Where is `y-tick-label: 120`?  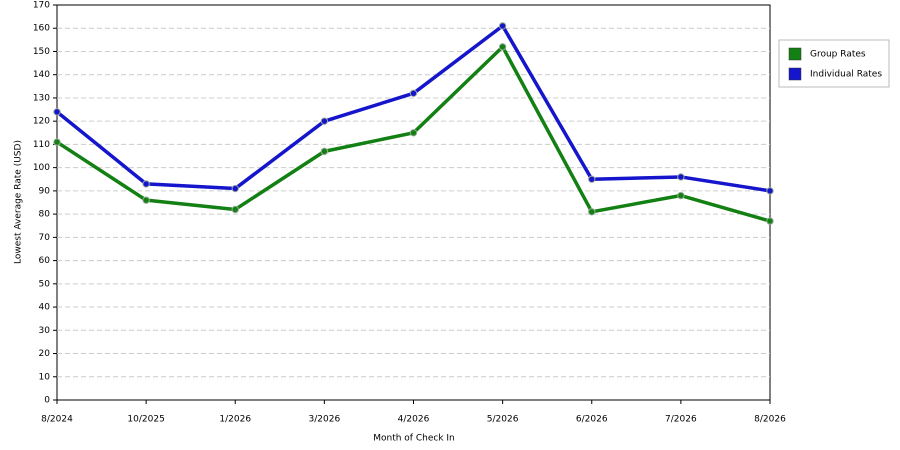
y-tick-label: 120 is located at coordinates (41, 122).